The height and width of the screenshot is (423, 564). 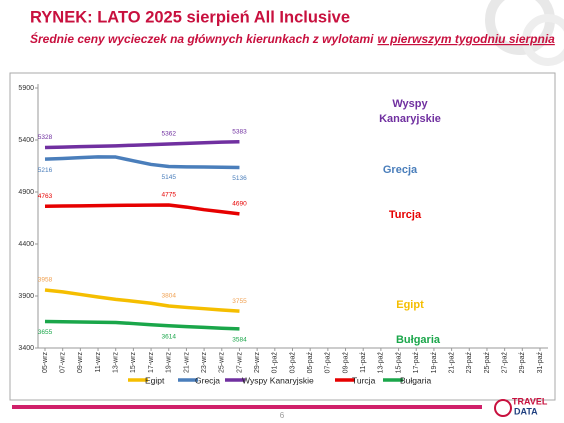 I want to click on legend-label: Bułgaria, so click(x=415, y=380).